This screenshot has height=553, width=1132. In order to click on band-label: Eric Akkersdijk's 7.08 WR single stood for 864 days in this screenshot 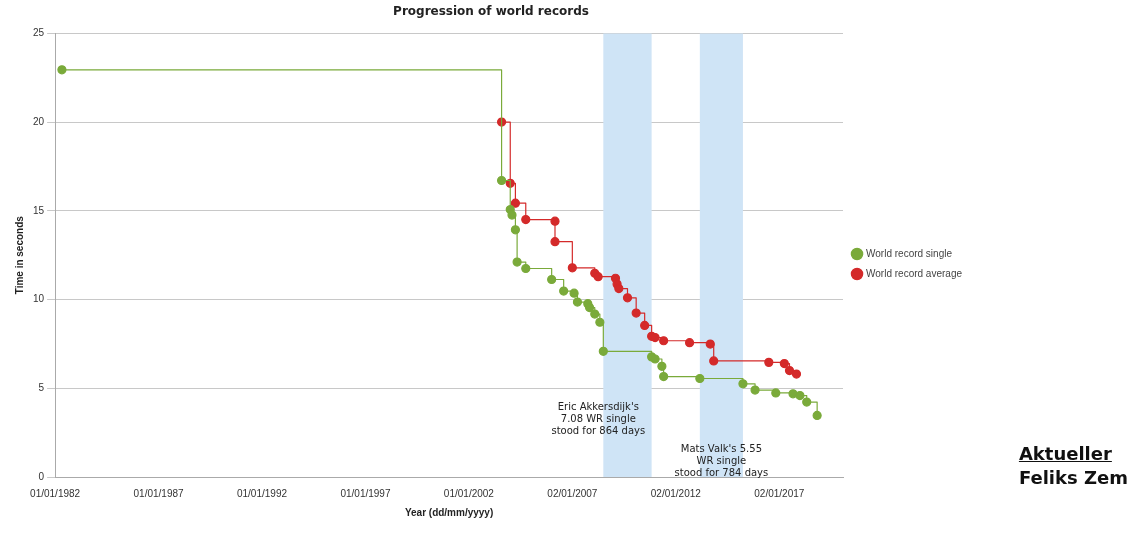, I will do `click(598, 418)`.